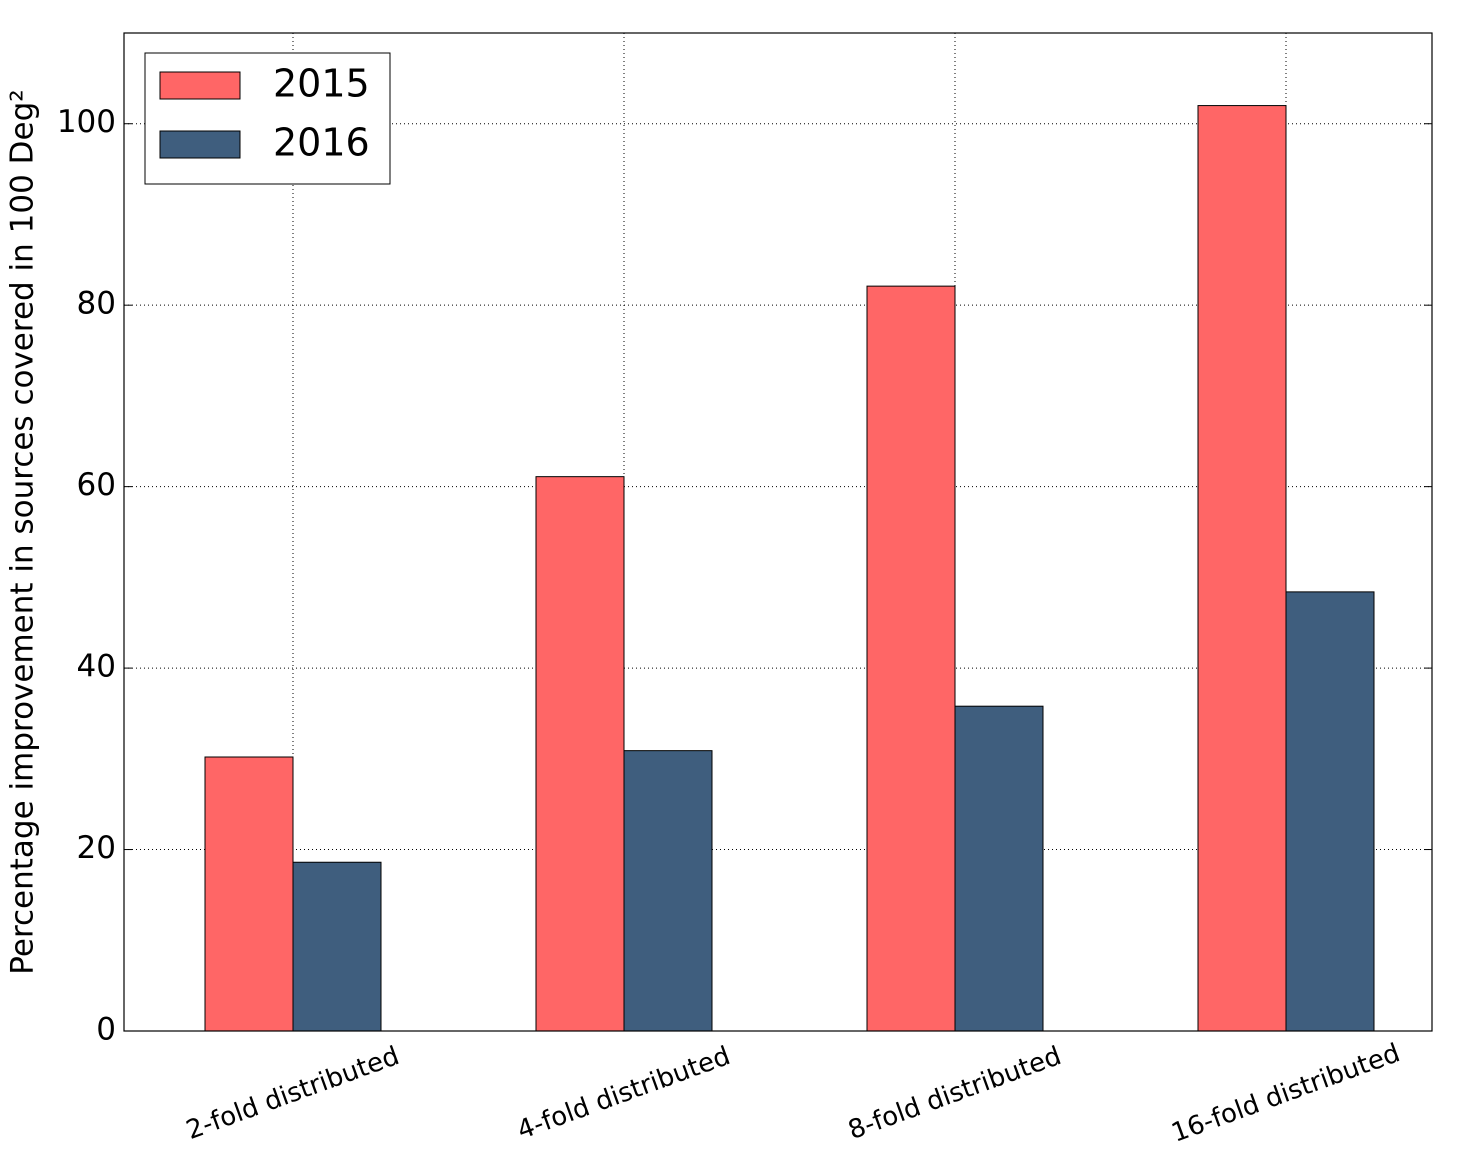 The image size is (1463, 1156). I want to click on y-tick-label: 60, so click(96, 485).